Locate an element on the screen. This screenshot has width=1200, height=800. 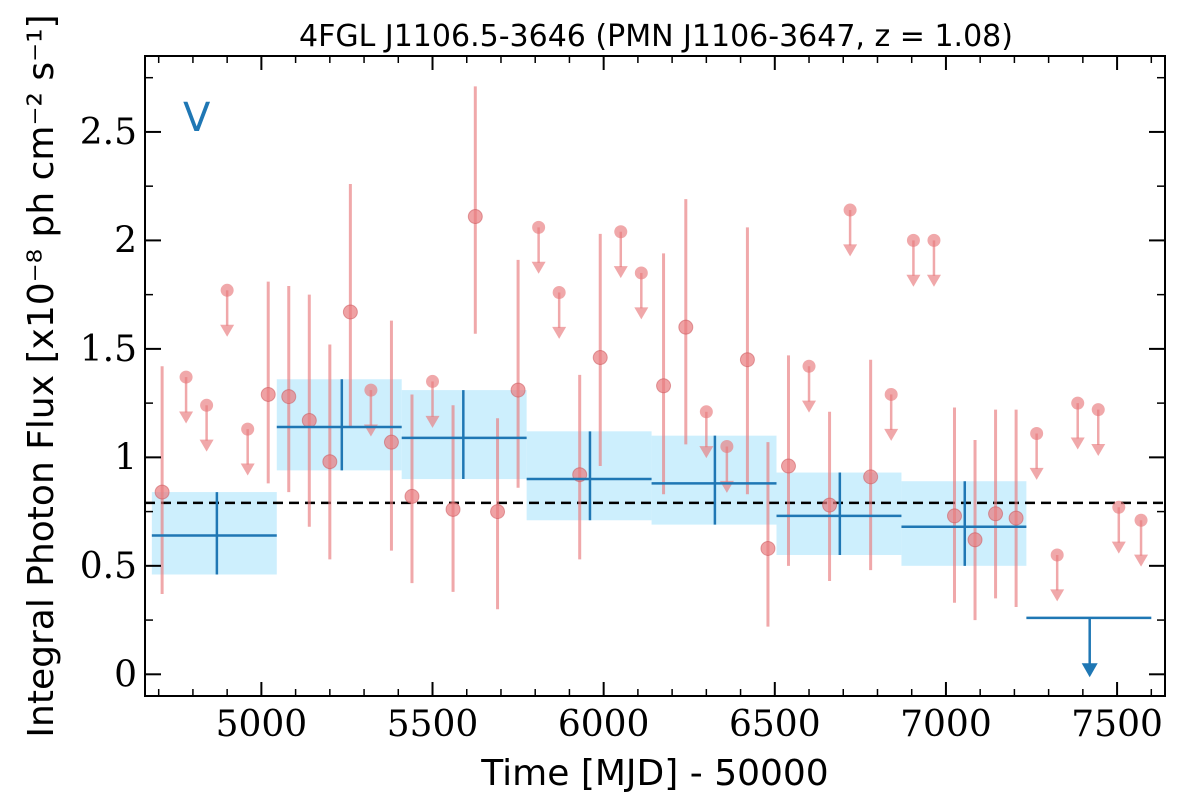
y-tick-label: 1 is located at coordinates (125, 457).